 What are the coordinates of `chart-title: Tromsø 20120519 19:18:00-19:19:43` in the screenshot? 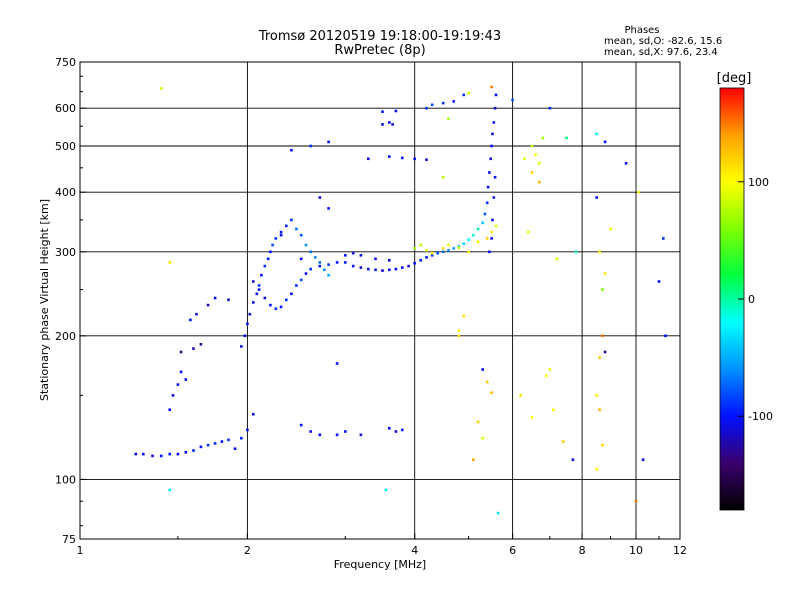 It's located at (379, 36).